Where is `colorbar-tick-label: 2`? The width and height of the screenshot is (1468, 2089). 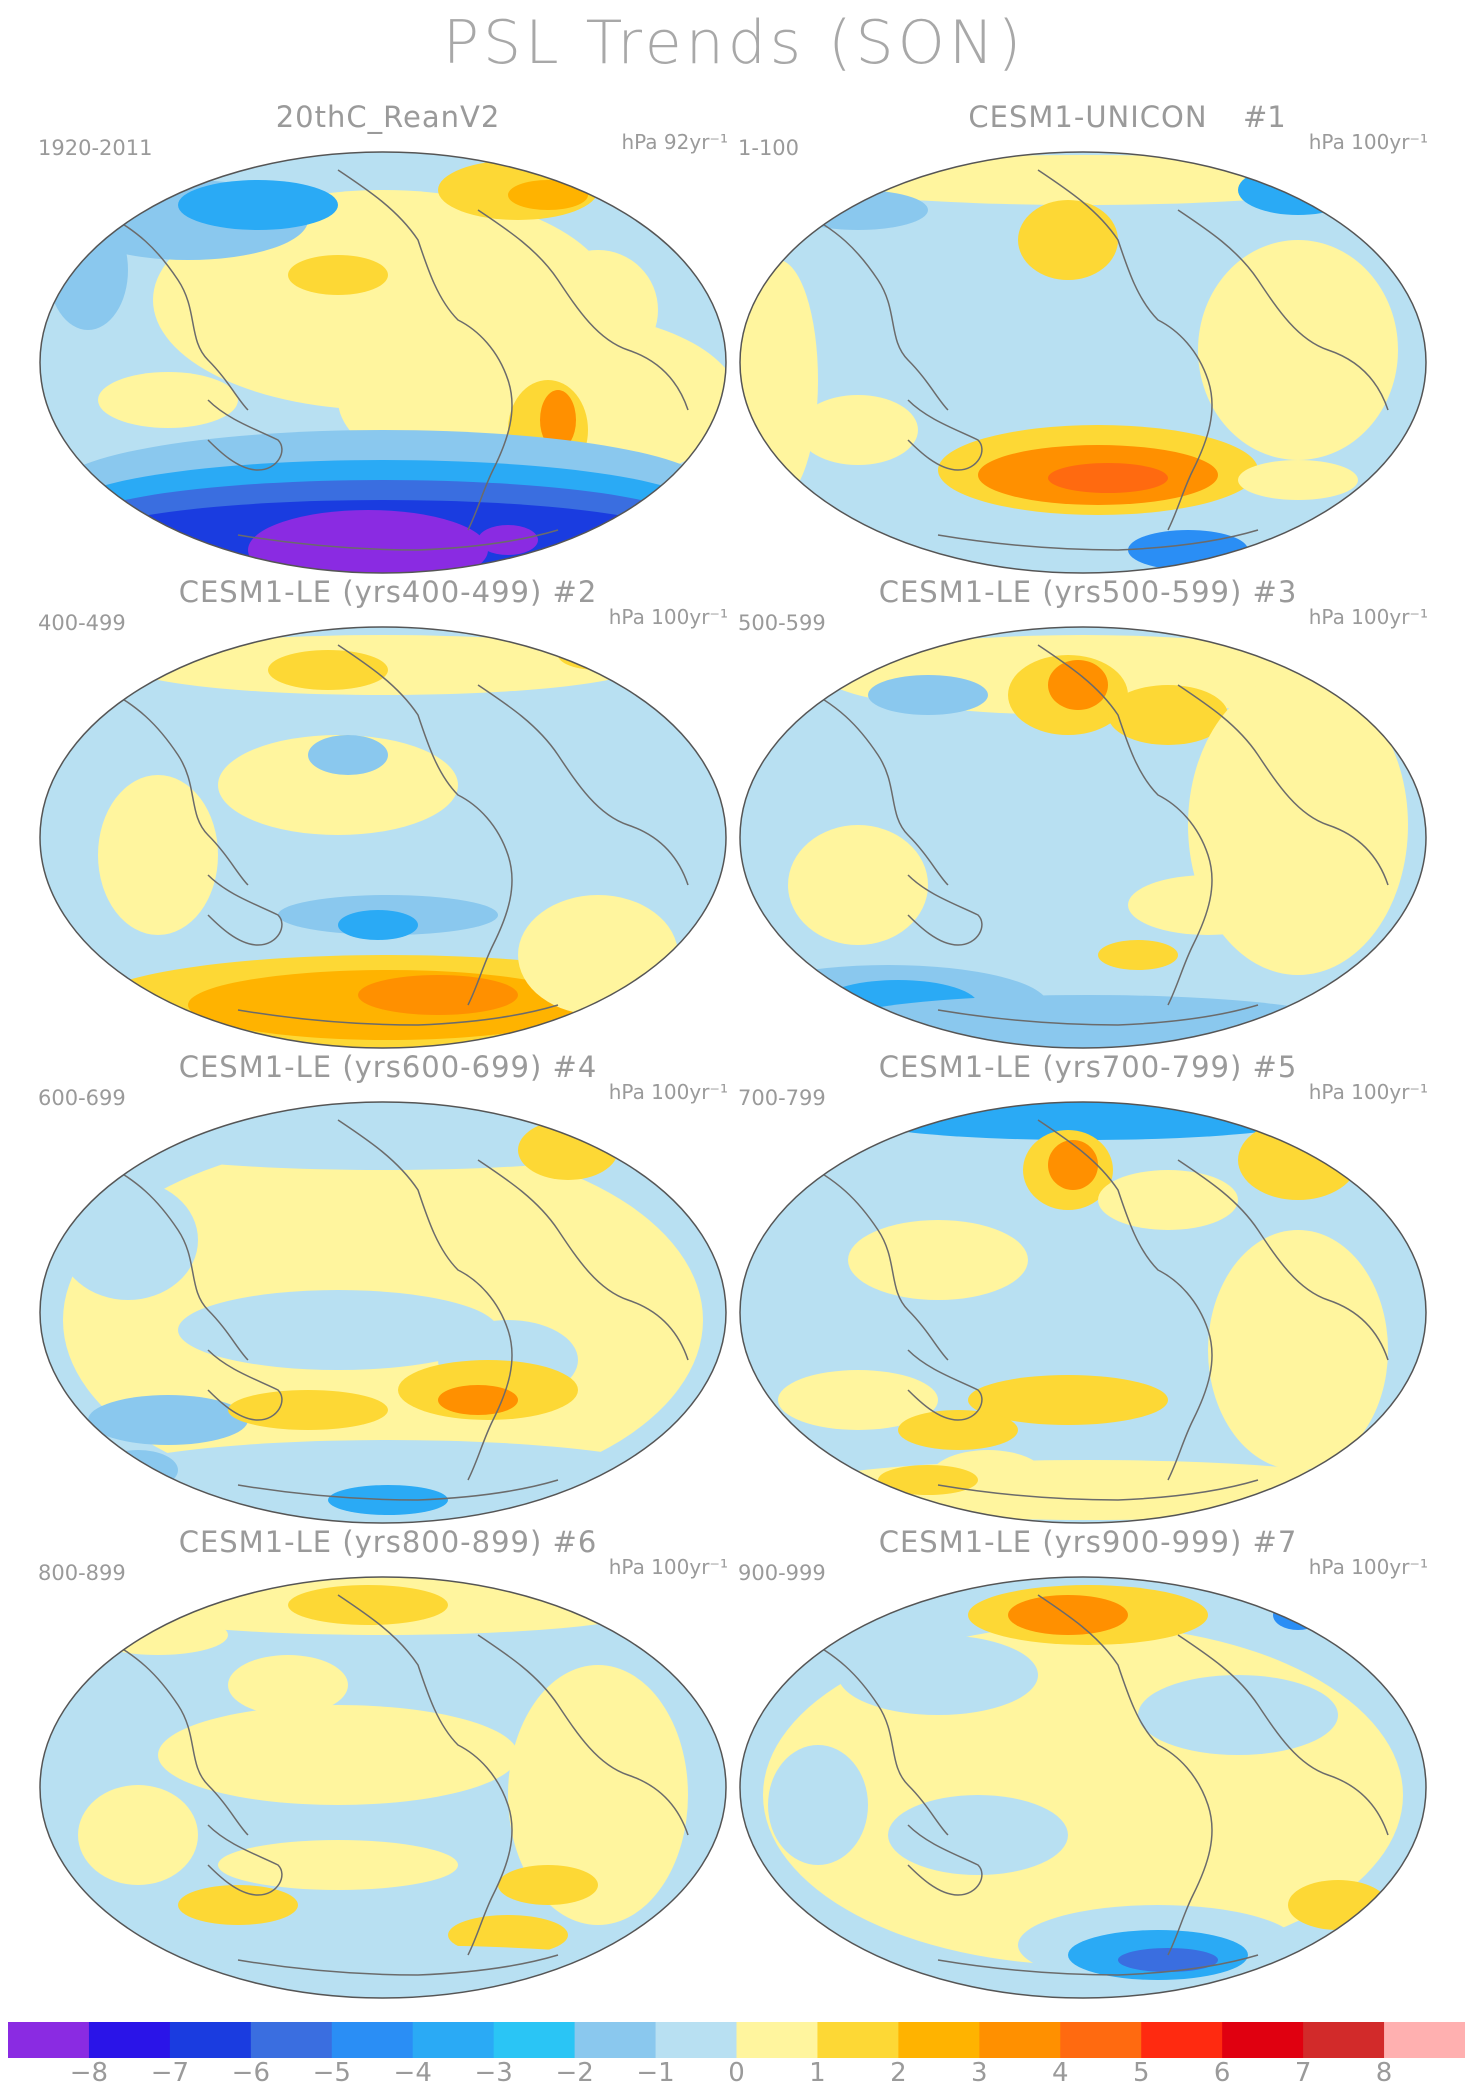 colorbar-tick-label: 2 is located at coordinates (898, 2073).